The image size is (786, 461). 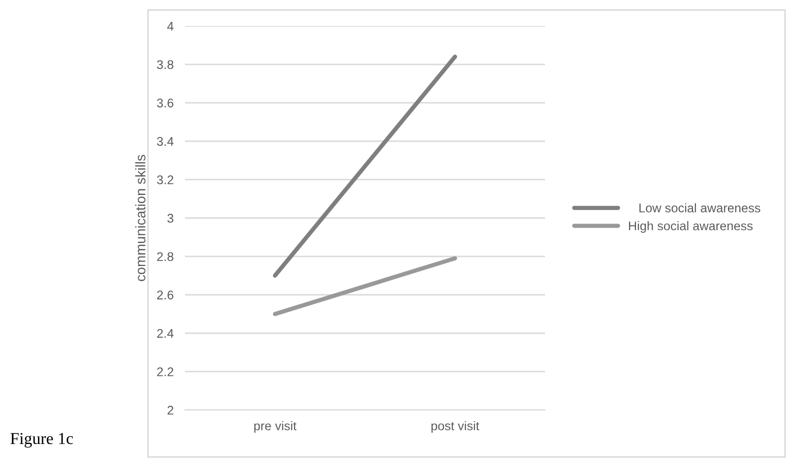 I want to click on legend-label: Low social awareness, so click(x=699, y=207).